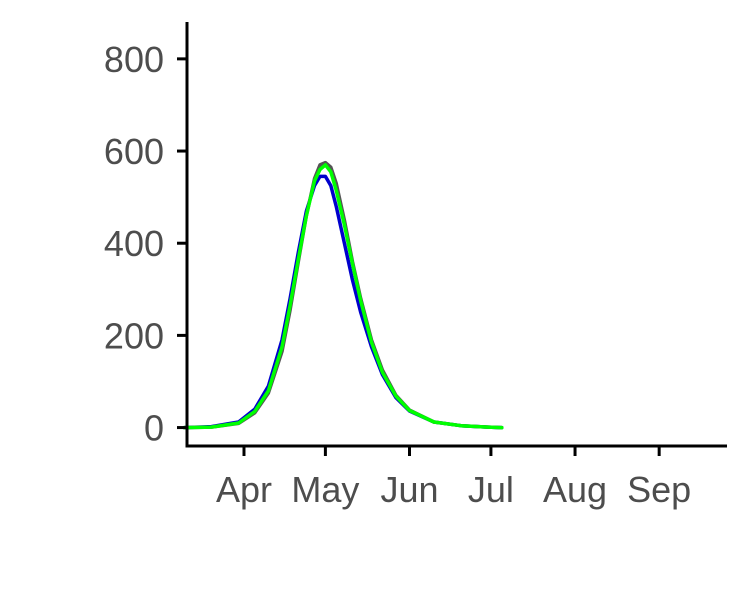 The width and height of the screenshot is (750, 600). What do you see at coordinates (134, 151) in the screenshot?
I see `y-tick-label: 600` at bounding box center [134, 151].